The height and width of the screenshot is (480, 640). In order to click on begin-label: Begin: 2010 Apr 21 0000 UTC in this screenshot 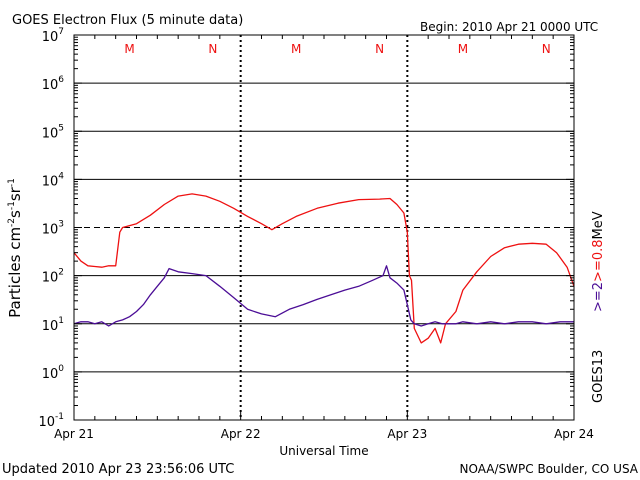, I will do `click(509, 27)`.